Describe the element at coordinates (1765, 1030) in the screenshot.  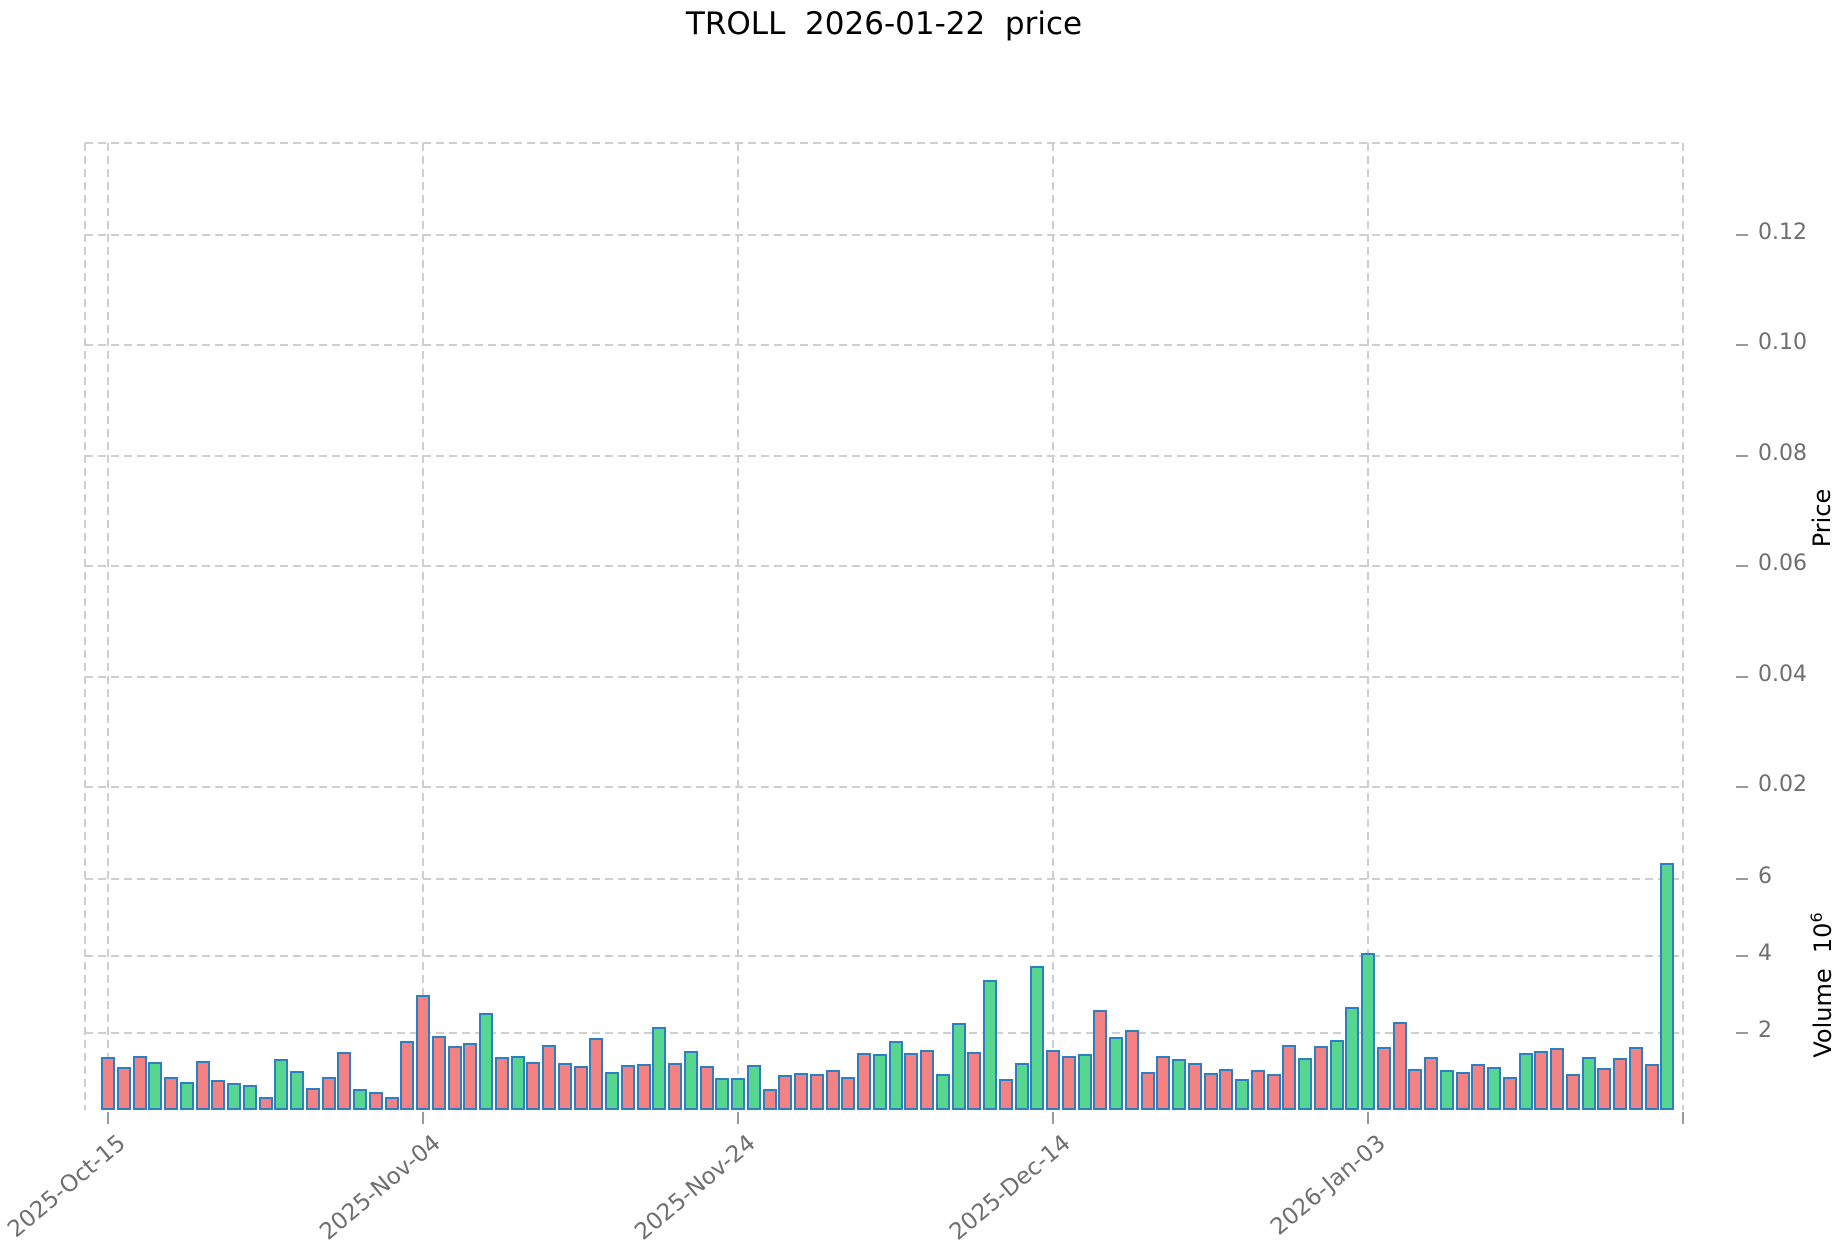
I see `volume-tick-label: 2` at that location.